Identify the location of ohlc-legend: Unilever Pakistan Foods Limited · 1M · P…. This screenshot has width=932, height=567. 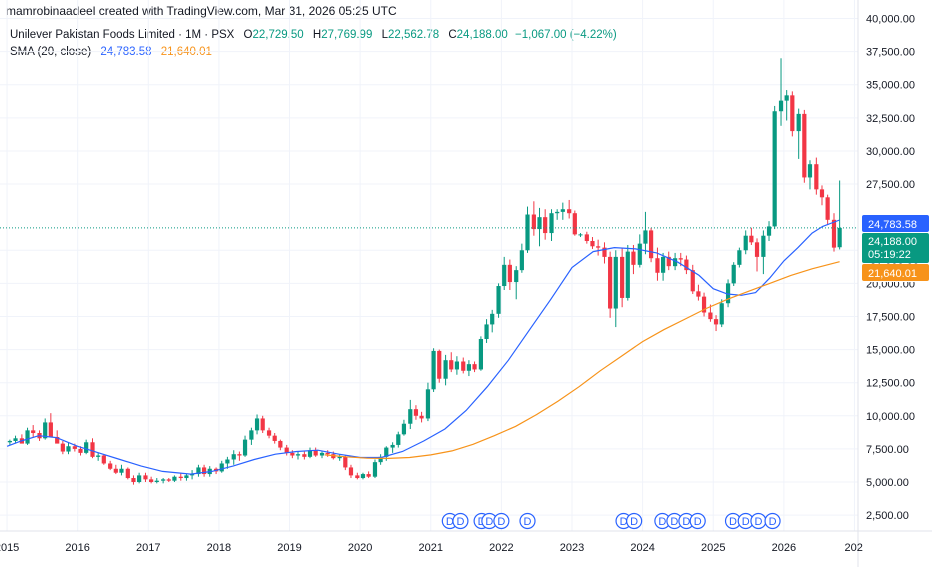
(313, 35).